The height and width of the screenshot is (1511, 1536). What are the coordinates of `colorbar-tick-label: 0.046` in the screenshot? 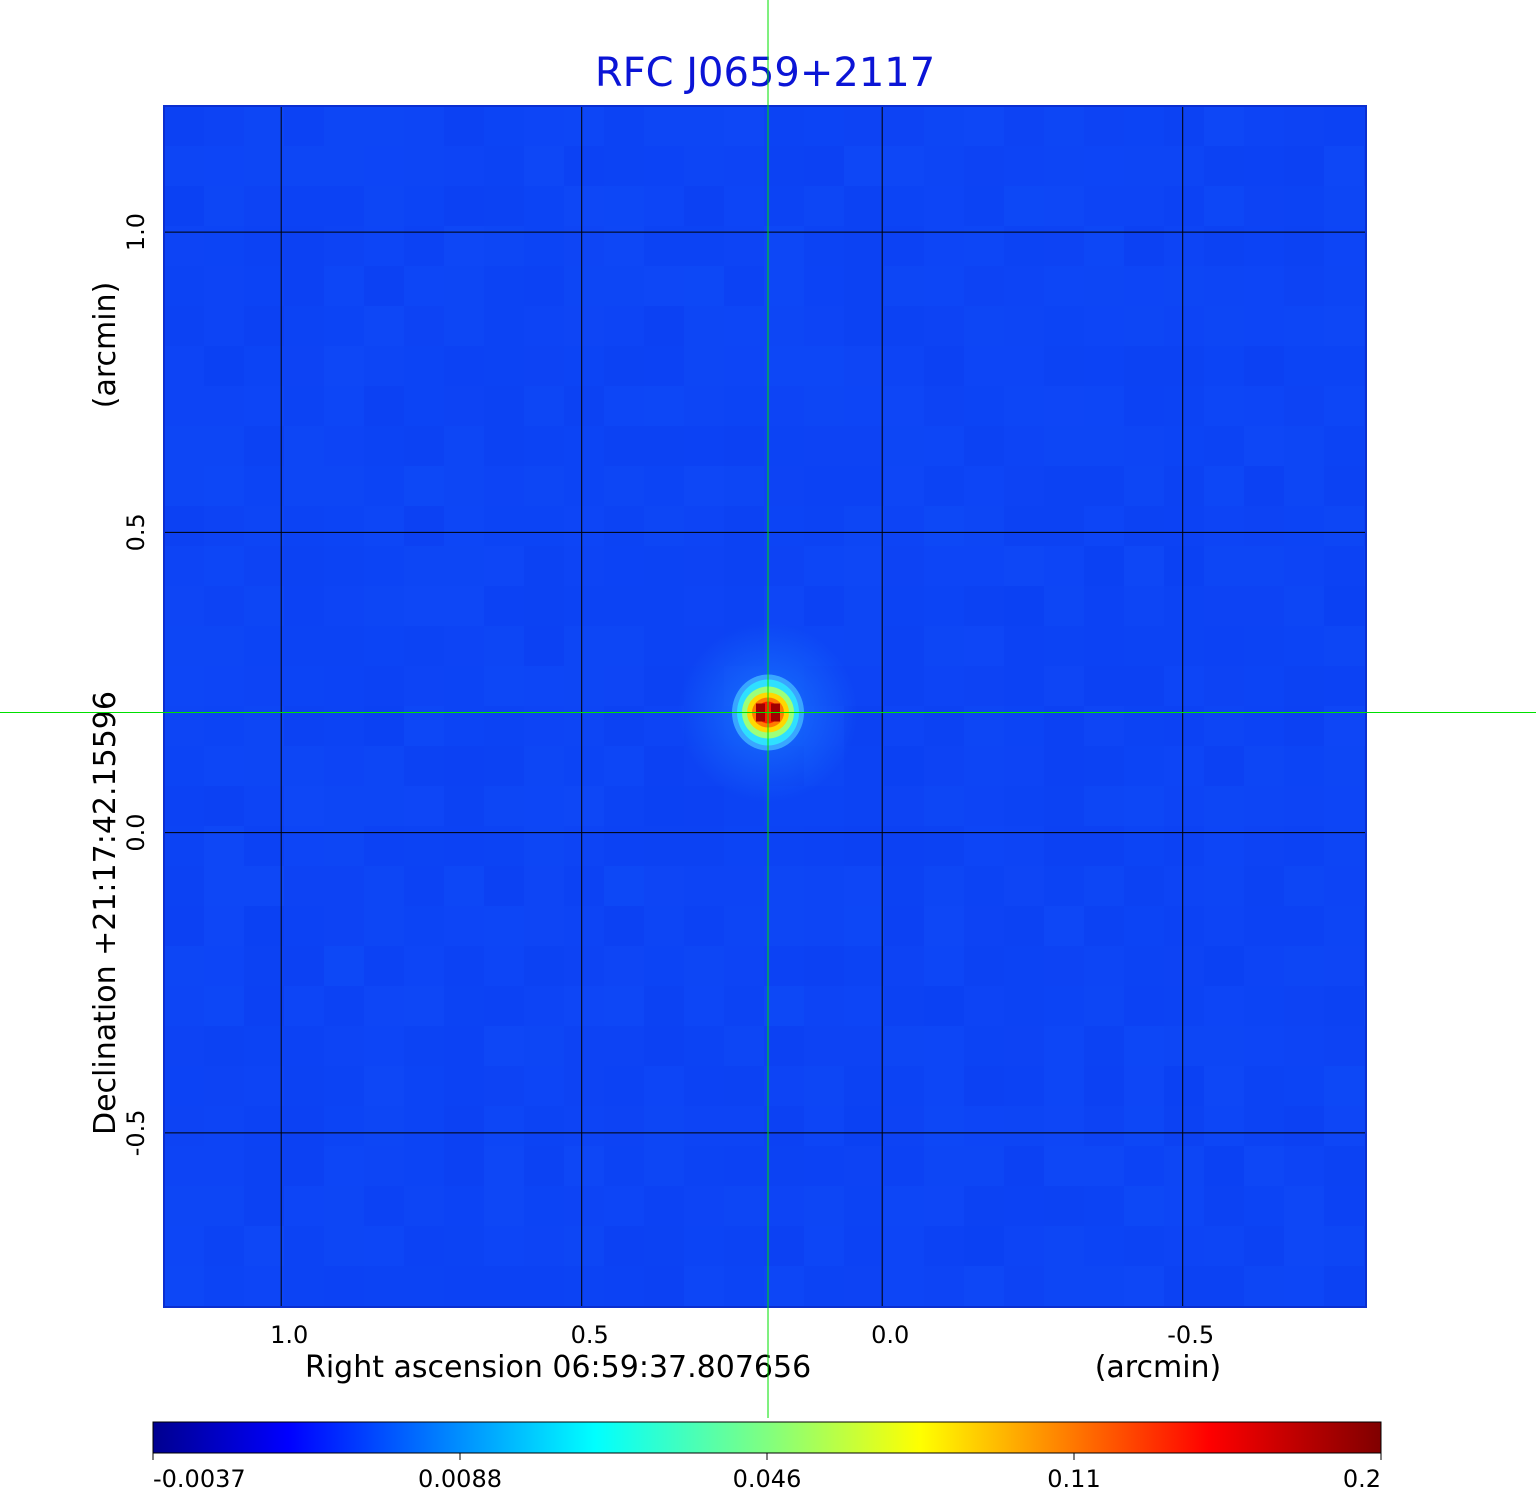 It's located at (767, 1479).